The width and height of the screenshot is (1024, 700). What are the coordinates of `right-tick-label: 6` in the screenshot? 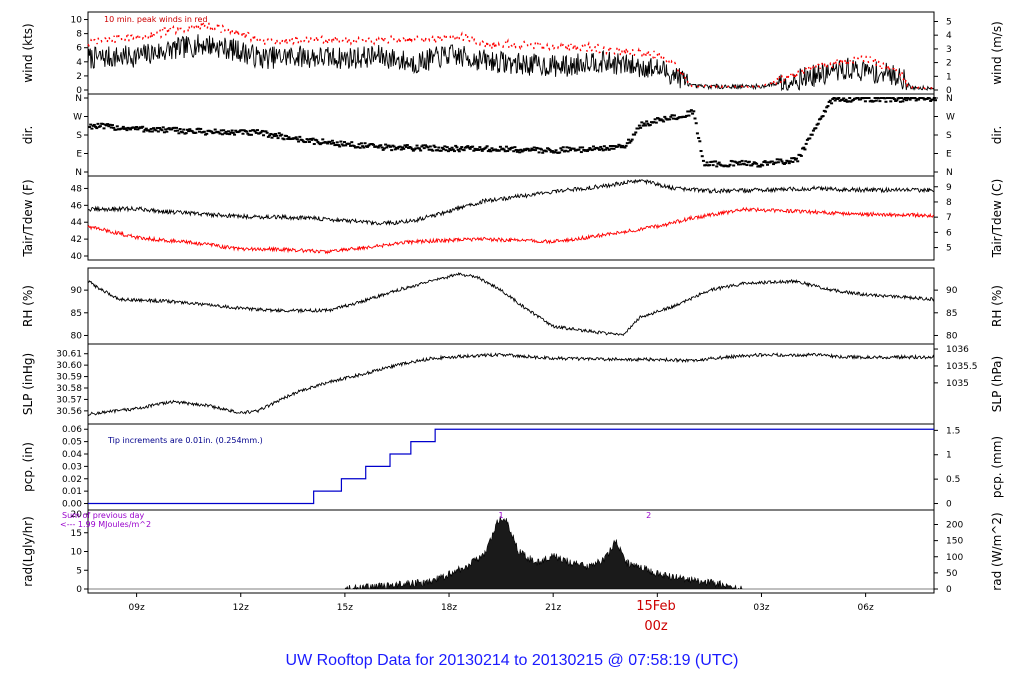 It's located at (949, 233).